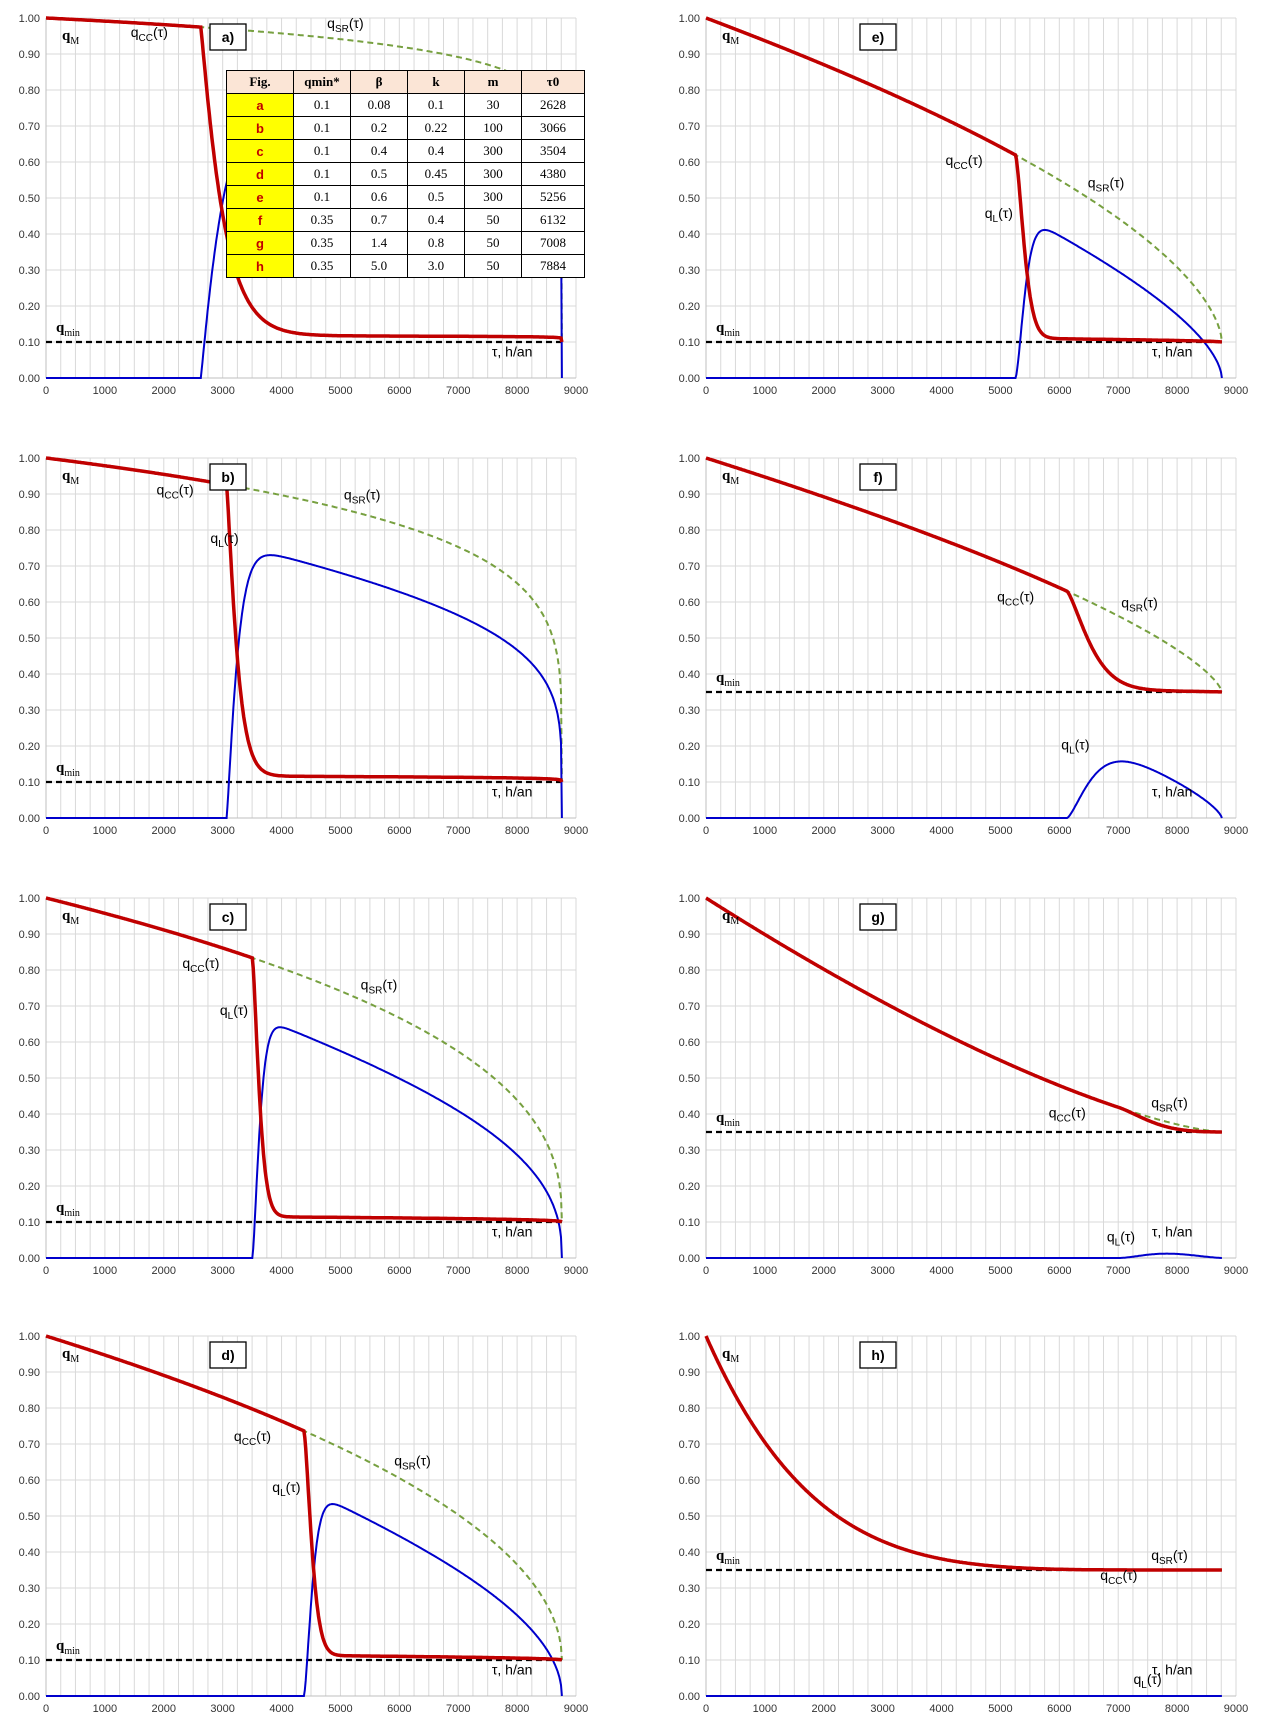 The width and height of the screenshot is (1270, 1718). What do you see at coordinates (576, 1271) in the screenshot?
I see `x-tick-label: 9000` at bounding box center [576, 1271].